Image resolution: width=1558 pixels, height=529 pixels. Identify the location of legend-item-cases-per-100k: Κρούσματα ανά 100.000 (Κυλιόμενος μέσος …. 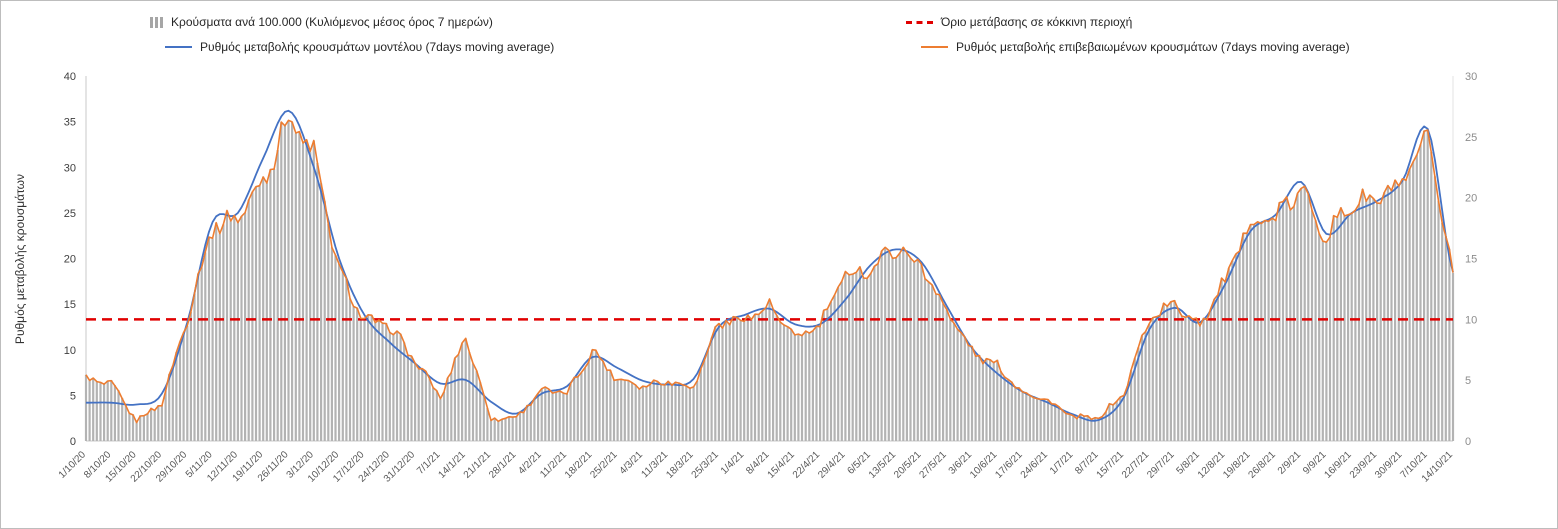
(321, 22).